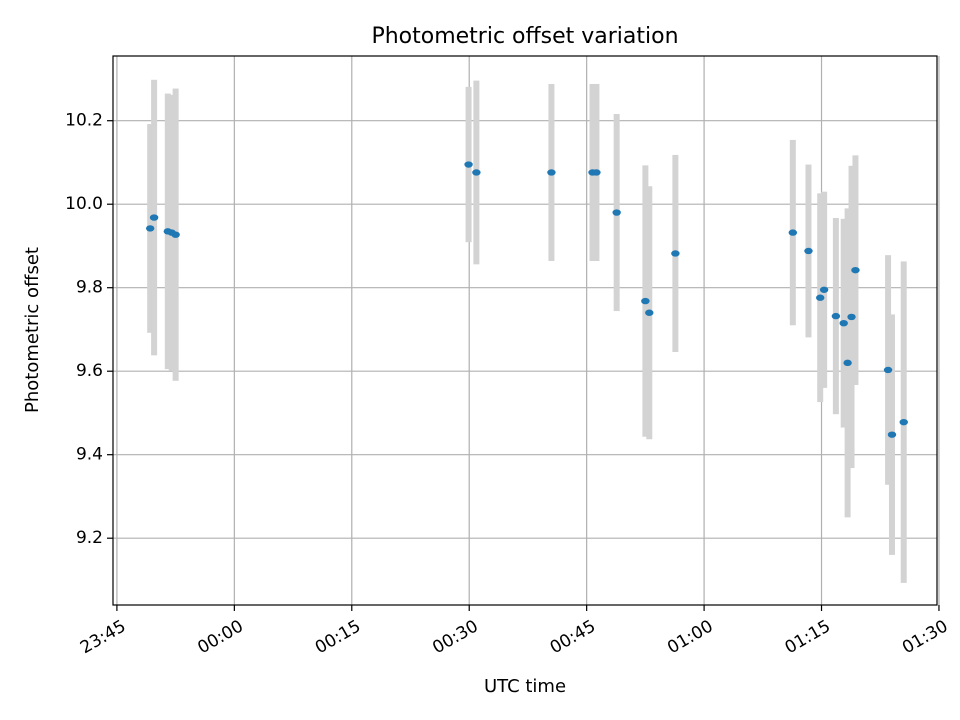  I want to click on x-tick-label: 01:00, so click(690, 637).